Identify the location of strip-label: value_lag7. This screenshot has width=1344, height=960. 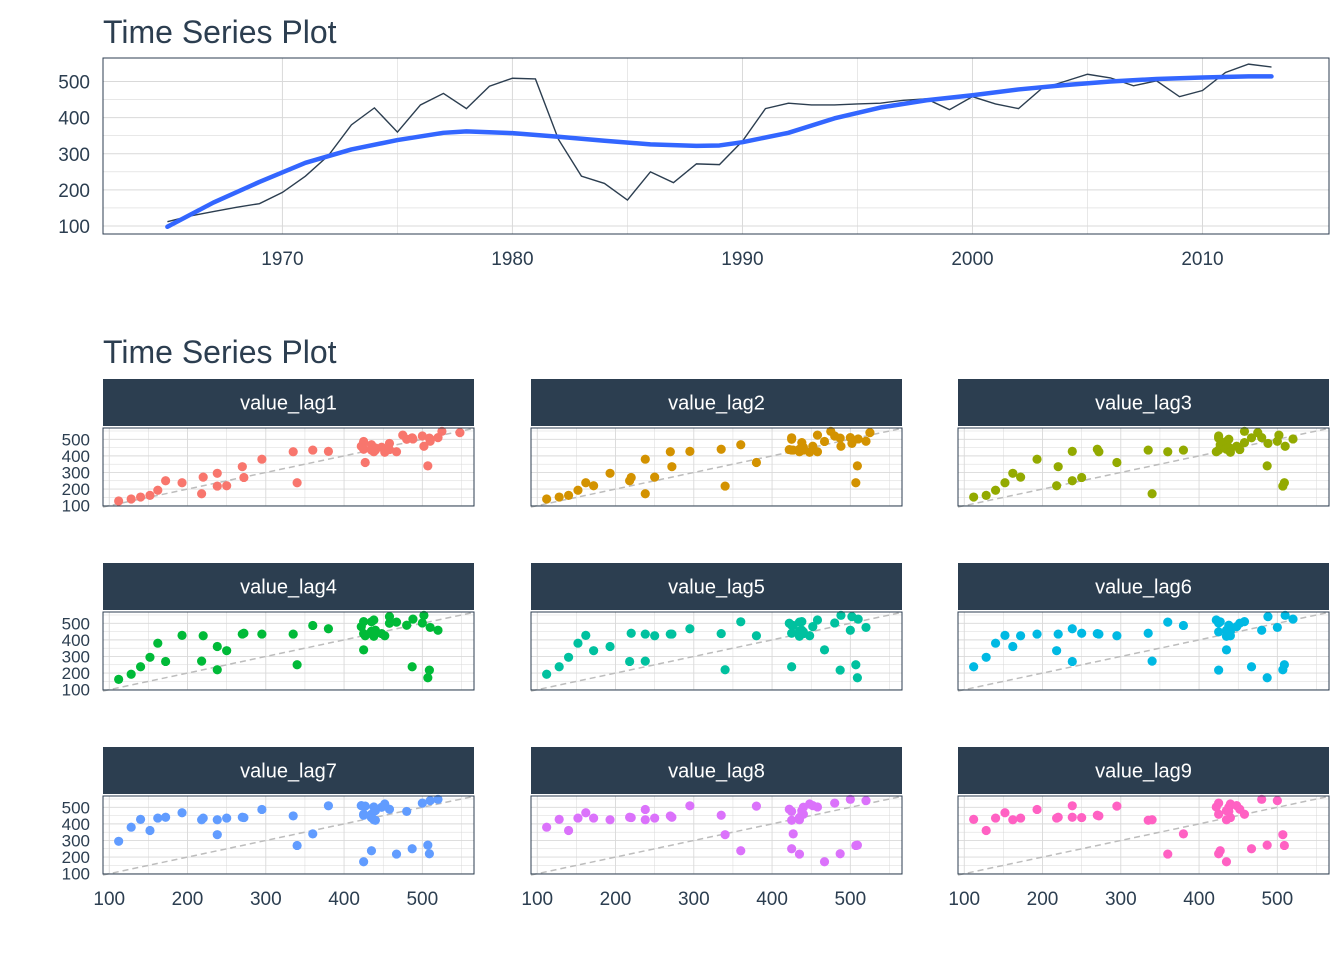
(288, 772).